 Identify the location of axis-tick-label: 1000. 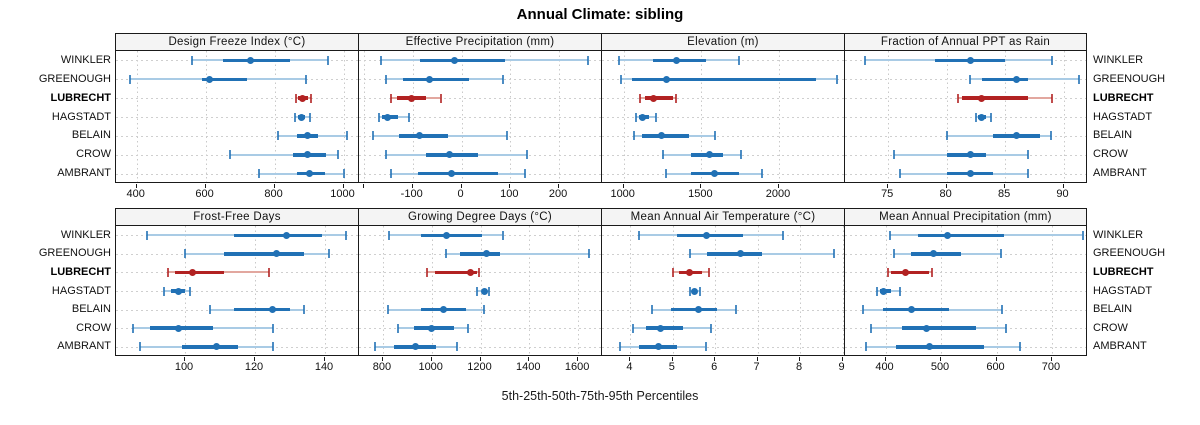
(622, 194).